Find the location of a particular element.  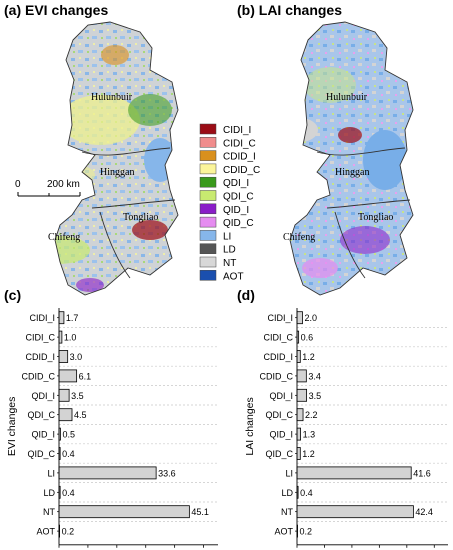

chart-c-category-label: QDI_I is located at coordinates (43, 396).